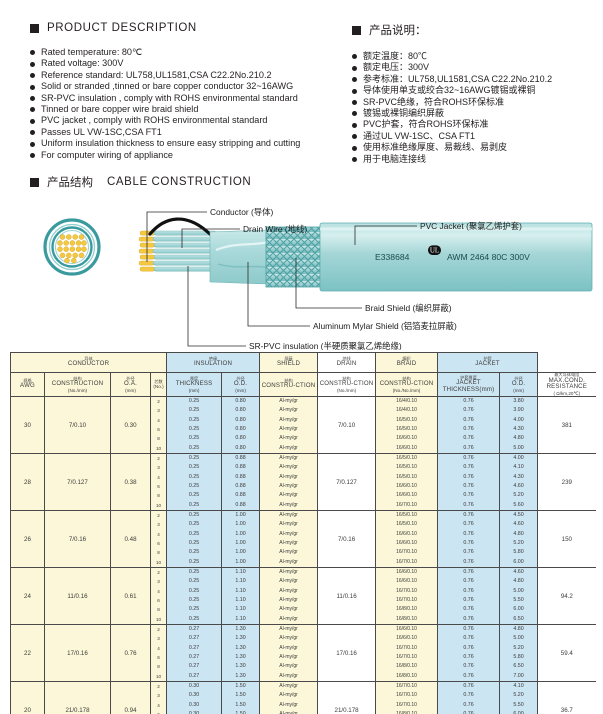  What do you see at coordinates (347, 425) in the screenshot?
I see `cell-drain-construction: 7/0.10` at bounding box center [347, 425].